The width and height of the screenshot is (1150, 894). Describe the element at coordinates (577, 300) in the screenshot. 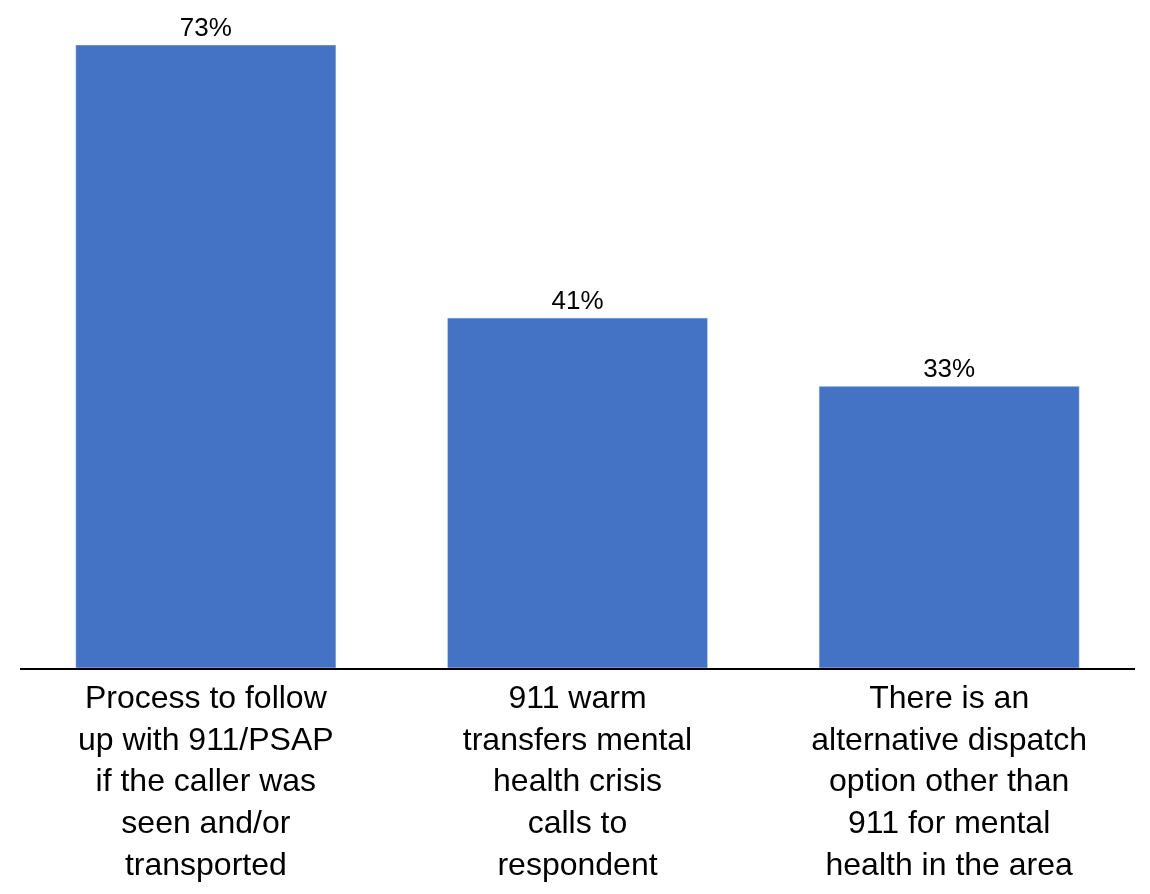

I see `data-label: 41%` at that location.